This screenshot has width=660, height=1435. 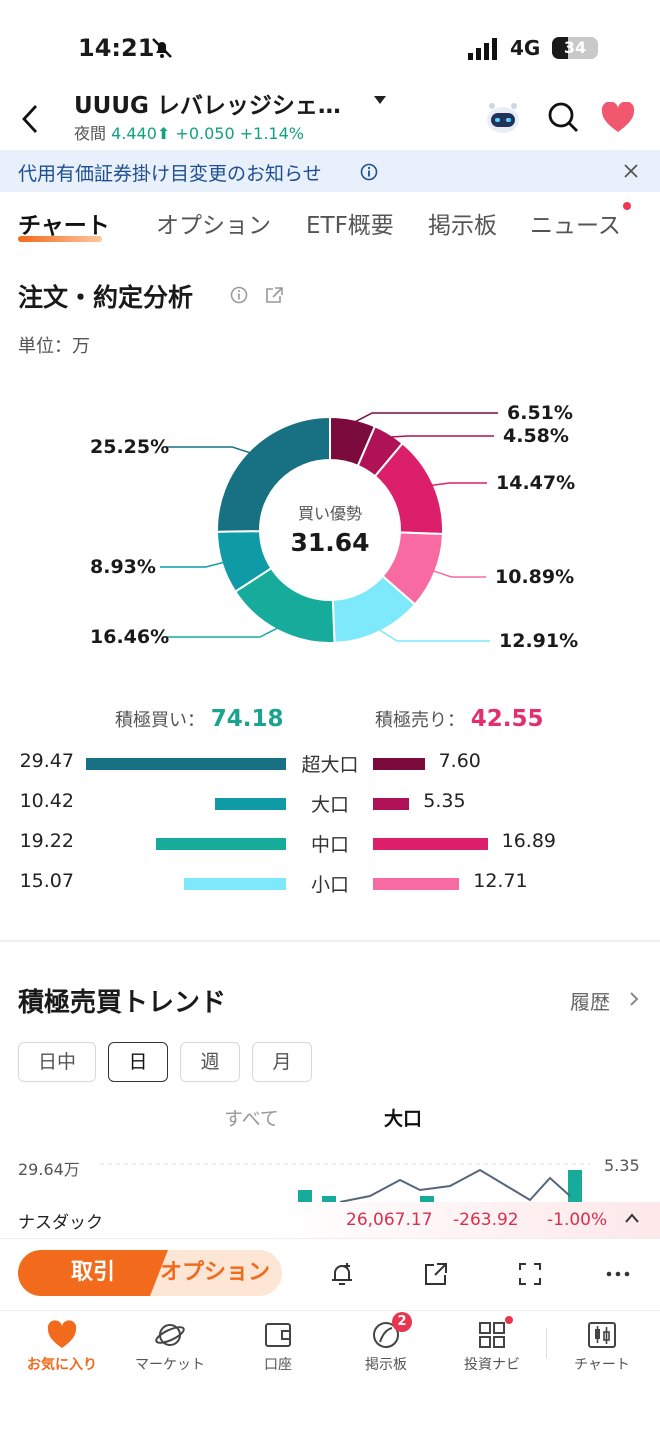 What do you see at coordinates (273, 474) in the screenshot?
I see `donut-segment` at bounding box center [273, 474].